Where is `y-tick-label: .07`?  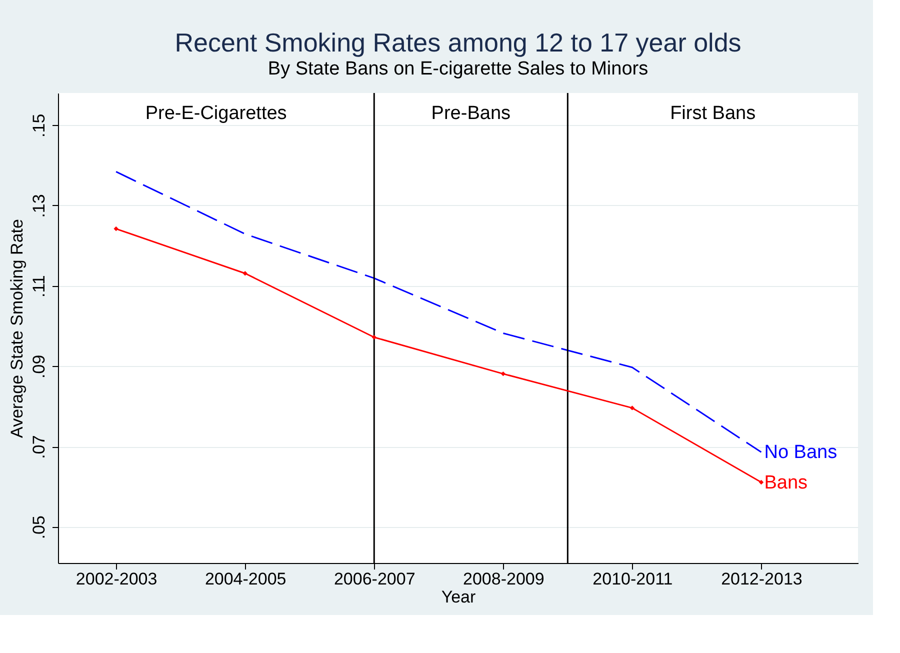 y-tick-label: .07 is located at coordinates (39, 447).